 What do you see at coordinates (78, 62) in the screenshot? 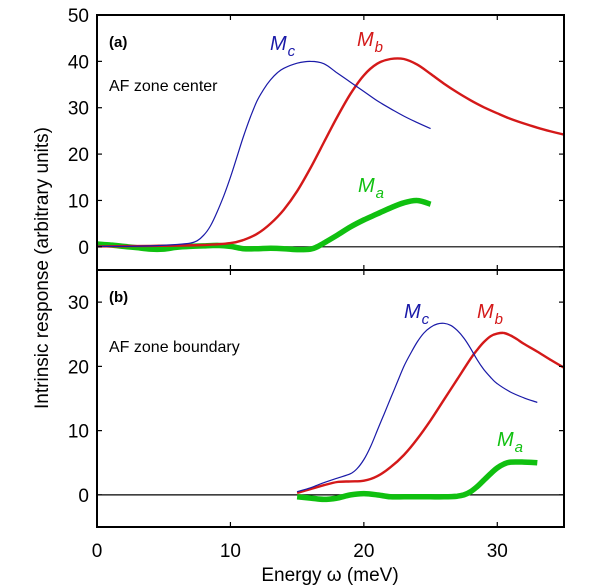
I see `y-tick-label: 40` at bounding box center [78, 62].